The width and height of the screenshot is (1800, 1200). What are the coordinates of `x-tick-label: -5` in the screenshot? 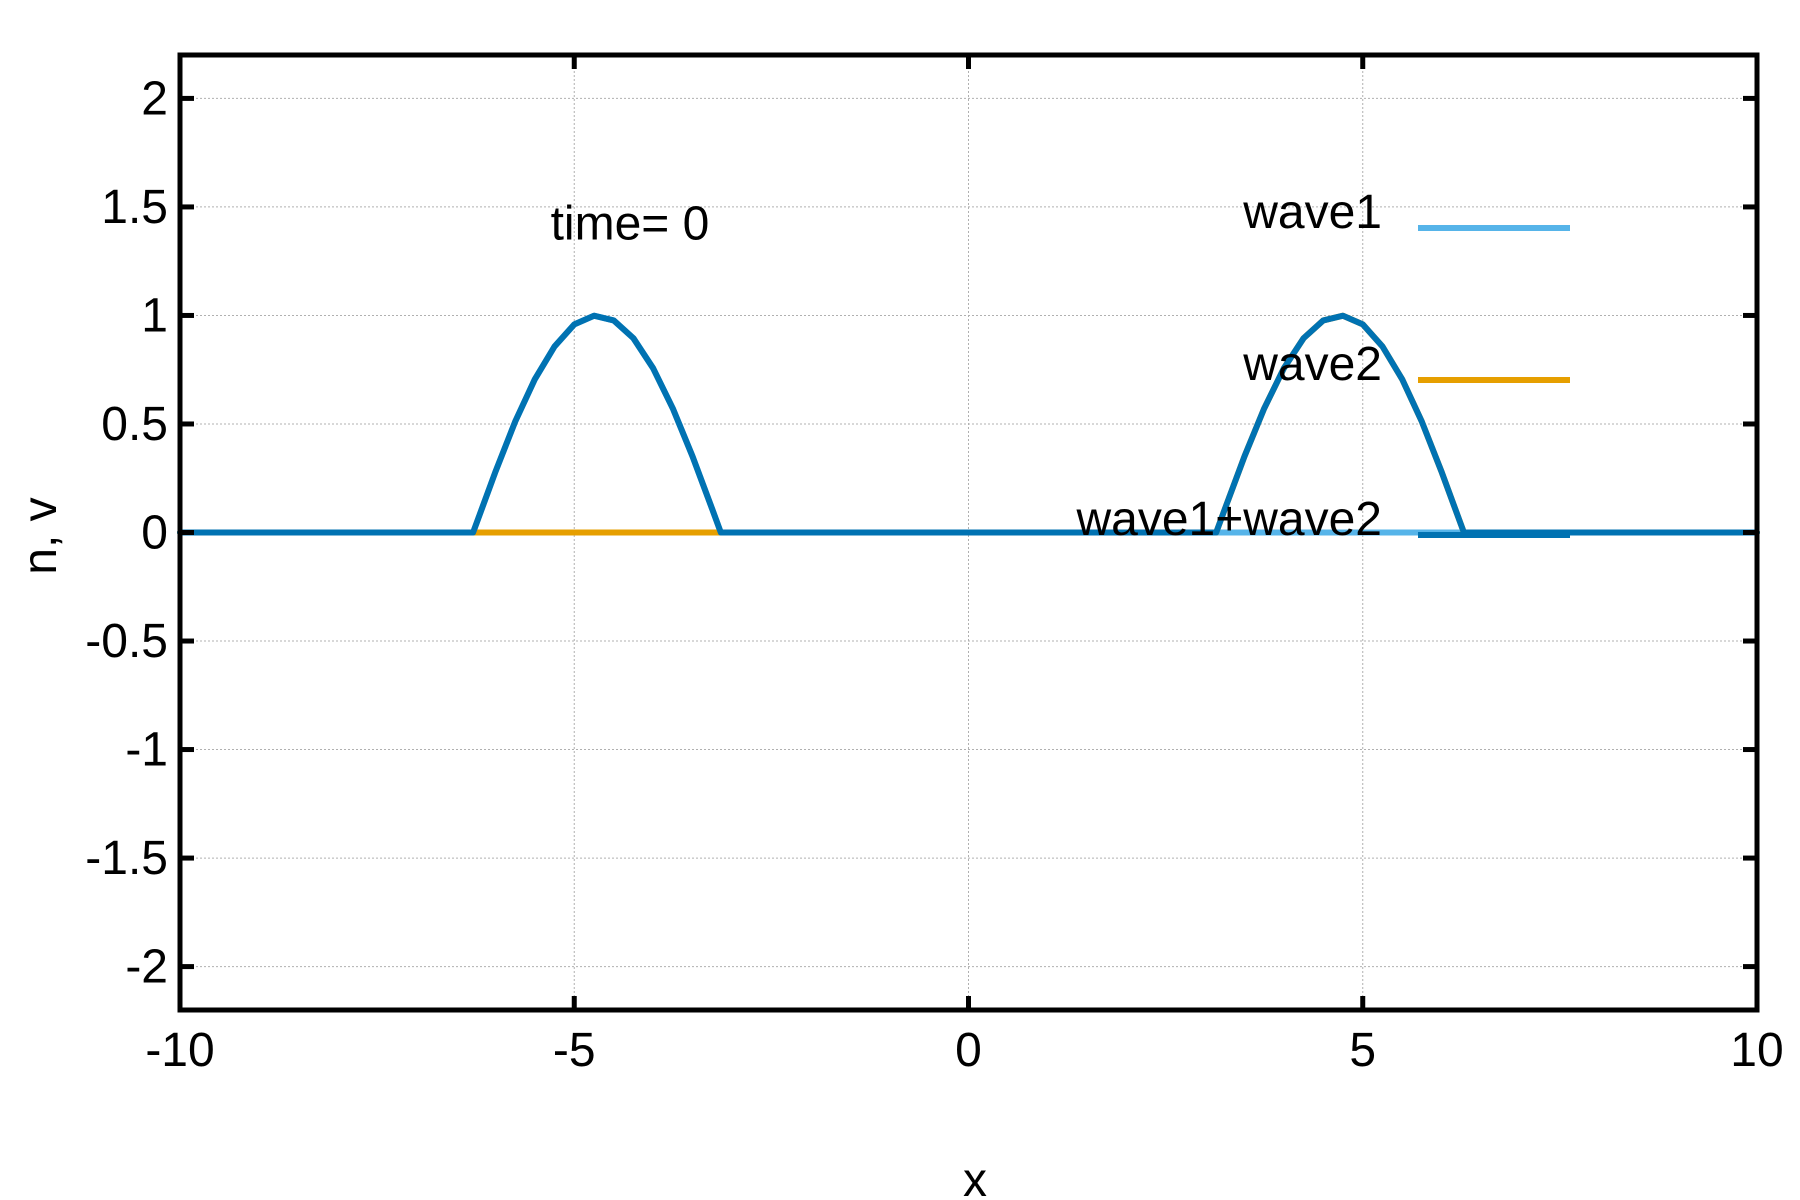 It's located at (574, 1050).